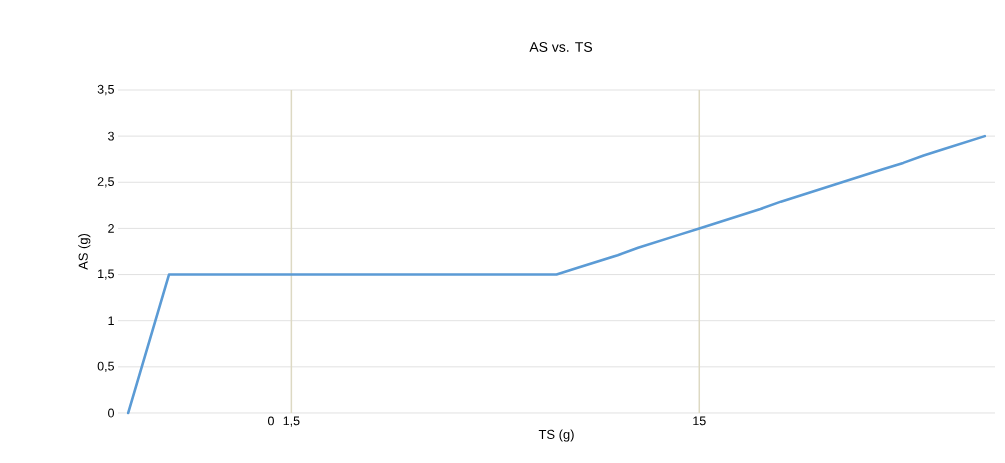  Describe the element at coordinates (111, 413) in the screenshot. I see `y-tick-label: 0` at that location.